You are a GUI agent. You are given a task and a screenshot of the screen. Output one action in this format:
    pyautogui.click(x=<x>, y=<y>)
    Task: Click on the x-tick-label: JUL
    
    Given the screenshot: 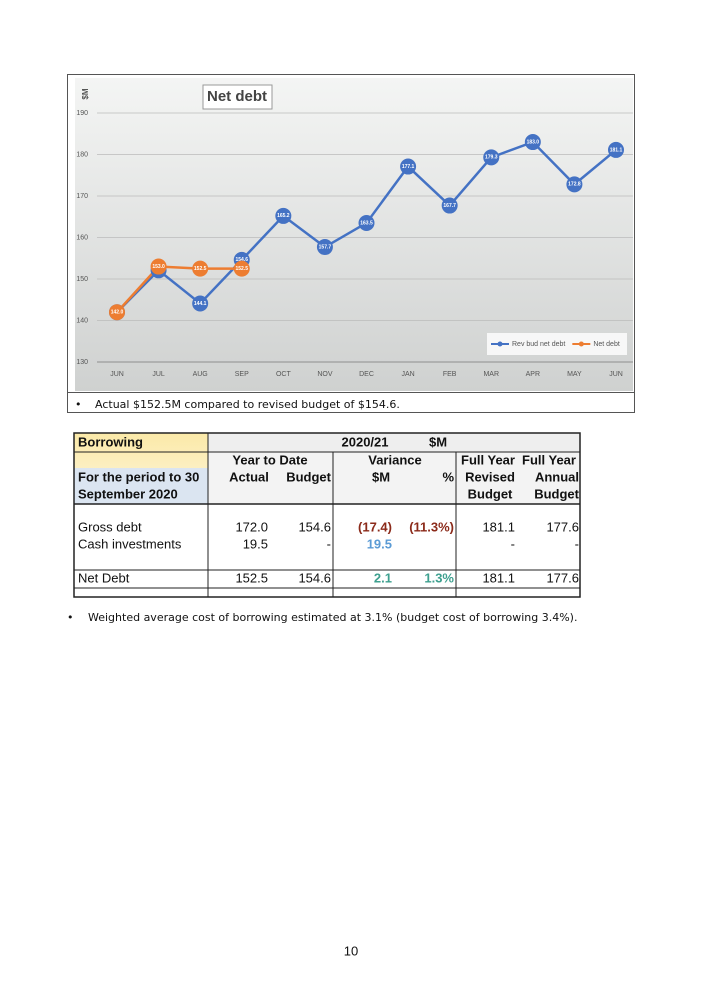 What is the action you would take?
    pyautogui.click(x=158, y=374)
    